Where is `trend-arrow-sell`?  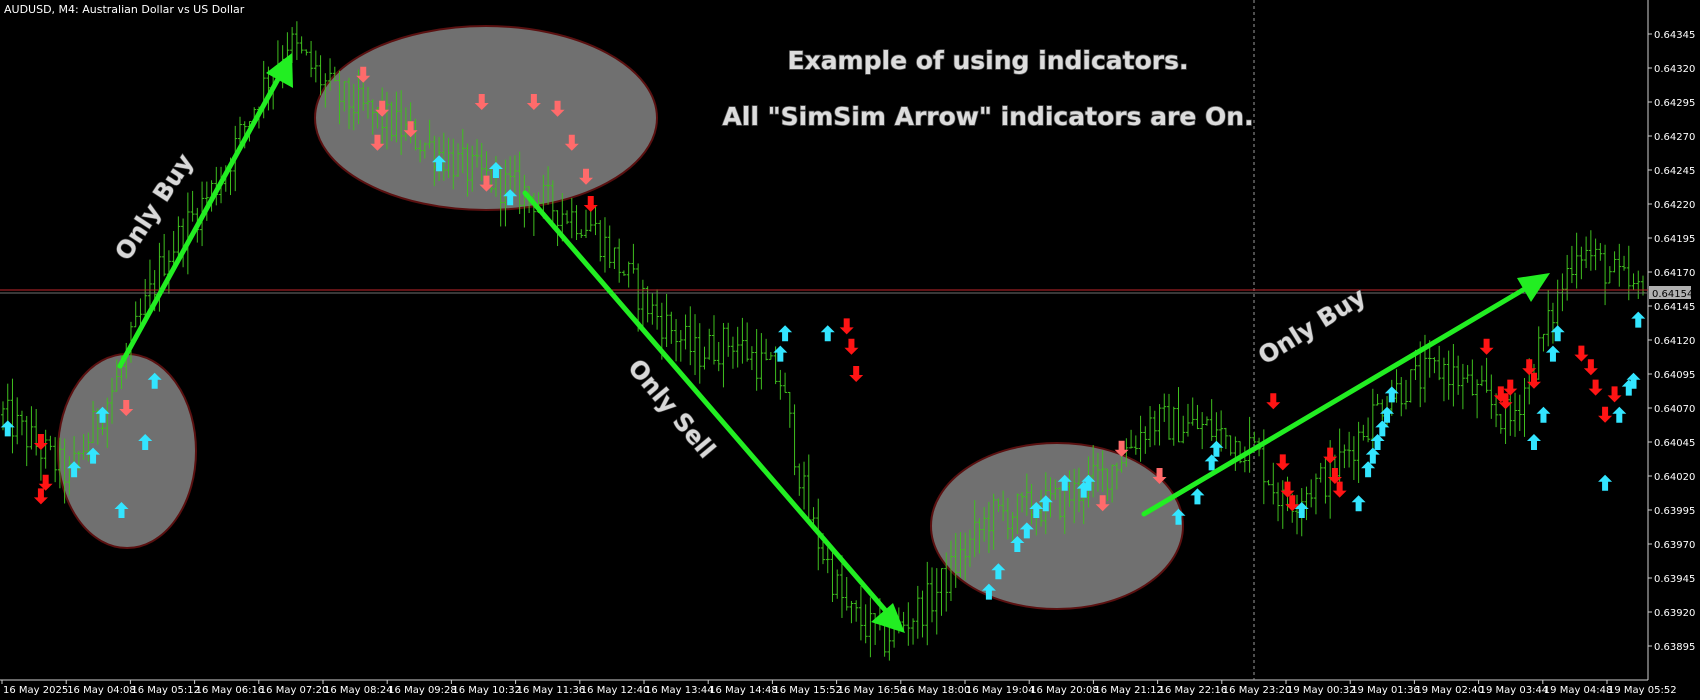 trend-arrow-sell is located at coordinates (713, 411).